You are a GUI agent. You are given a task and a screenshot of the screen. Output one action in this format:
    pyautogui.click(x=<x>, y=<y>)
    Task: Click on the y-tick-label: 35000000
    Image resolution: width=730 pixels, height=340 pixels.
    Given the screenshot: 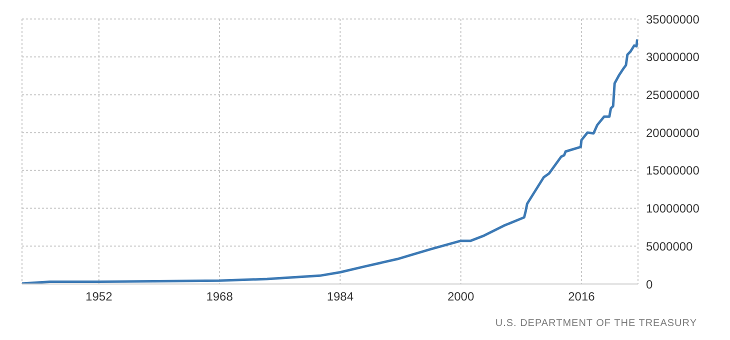 What is the action you would take?
    pyautogui.click(x=673, y=19)
    